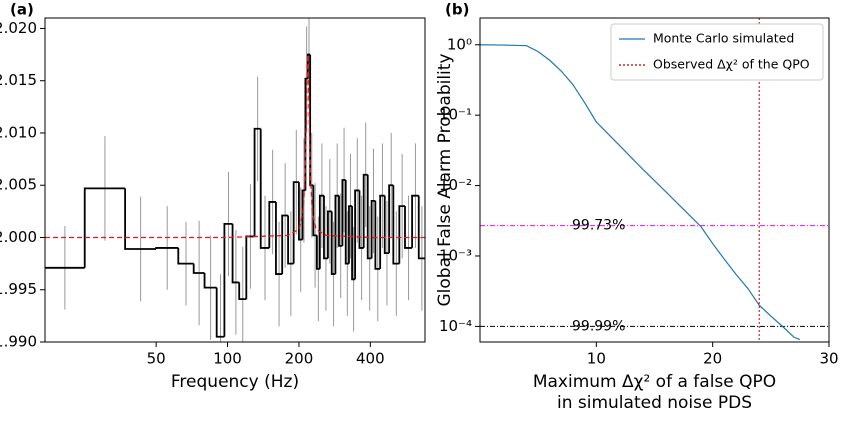 The width and height of the screenshot is (865, 437). What do you see at coordinates (598, 326) in the screenshot?
I see `confidence-label: 99.99%` at bounding box center [598, 326].